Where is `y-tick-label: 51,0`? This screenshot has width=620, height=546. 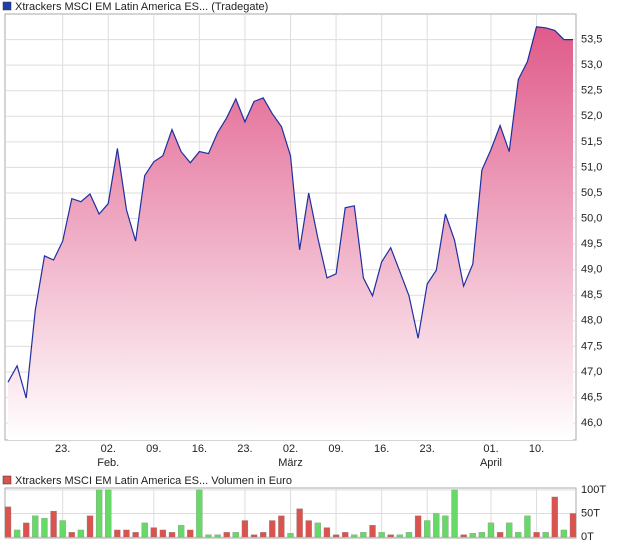 y-tick-label: 51,0 is located at coordinates (591, 167).